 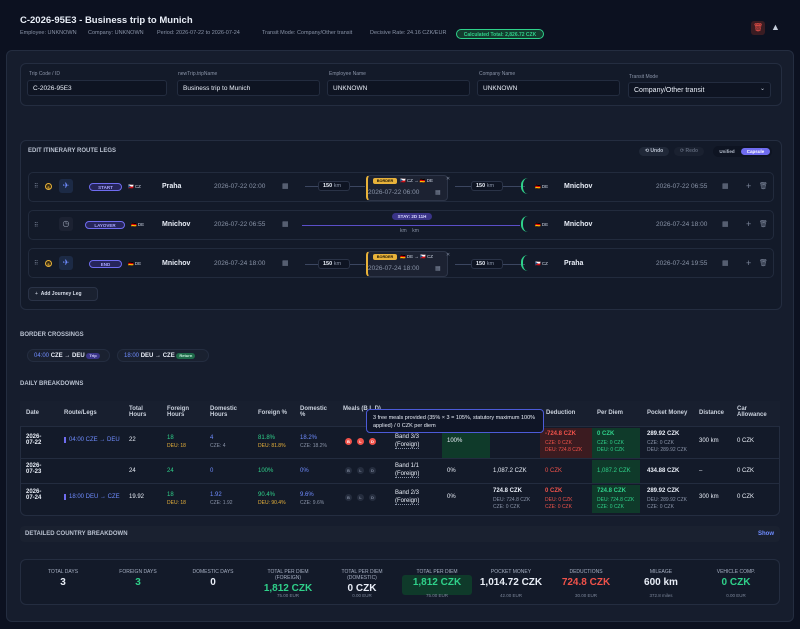 What do you see at coordinates (752, 412) in the screenshot?
I see `col-car-allowance: Car Allowance` at bounding box center [752, 412].